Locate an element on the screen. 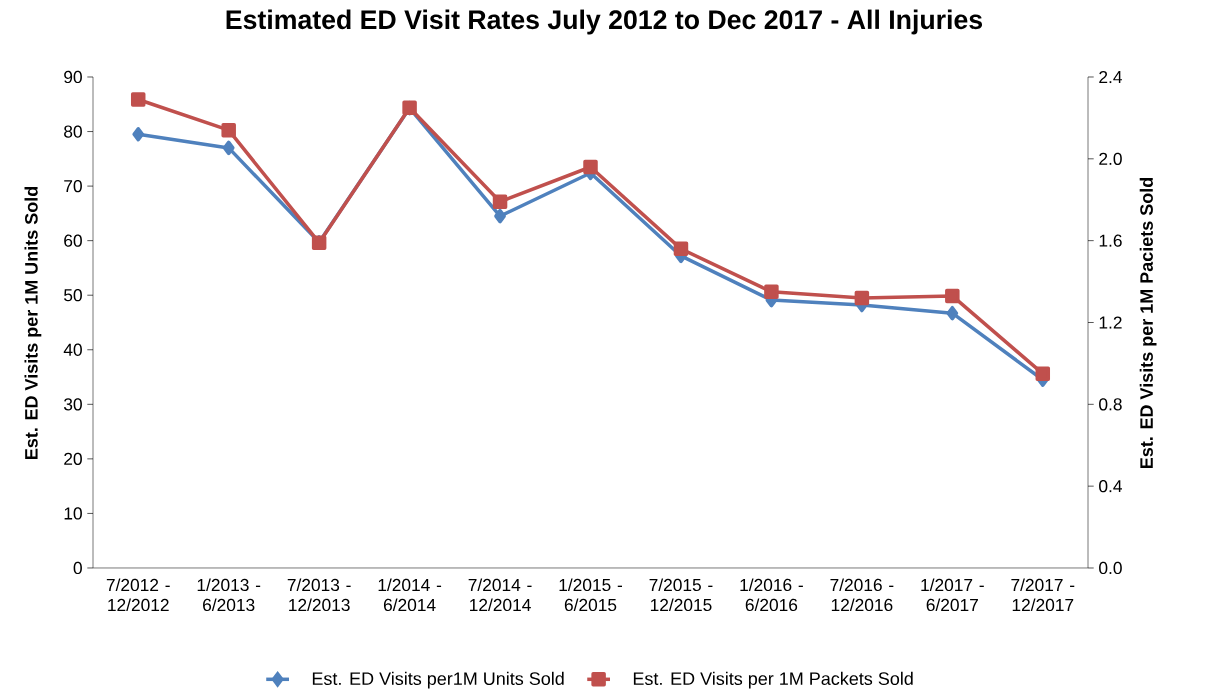 The image size is (1208, 698). y-axis-title: Est. ED Visits per 1M Units Sold is located at coordinates (33, 322).